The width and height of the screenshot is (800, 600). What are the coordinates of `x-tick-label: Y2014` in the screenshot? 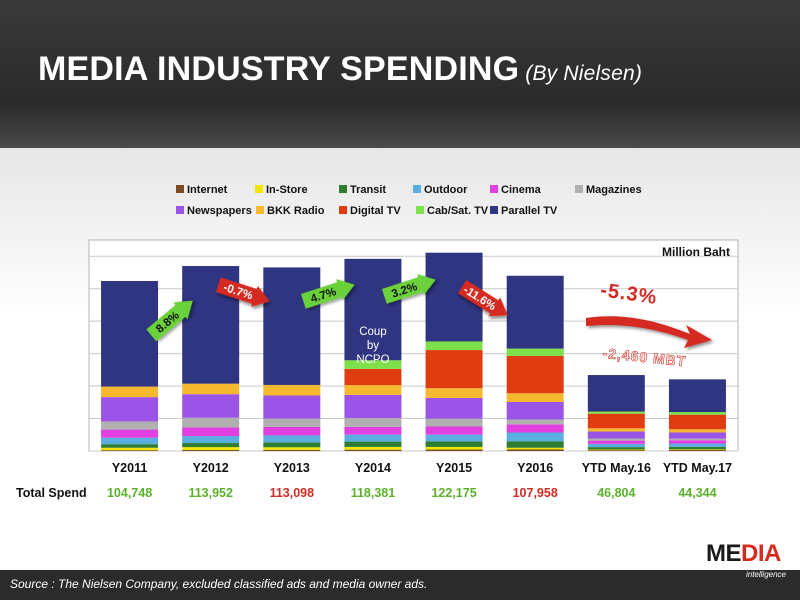 It's located at (373, 468).